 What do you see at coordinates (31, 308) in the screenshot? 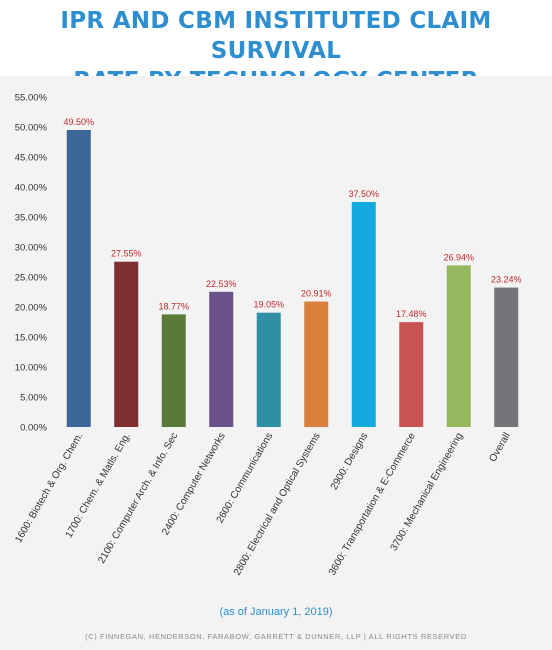
I see `y-tick-label: 20.00%` at bounding box center [31, 308].